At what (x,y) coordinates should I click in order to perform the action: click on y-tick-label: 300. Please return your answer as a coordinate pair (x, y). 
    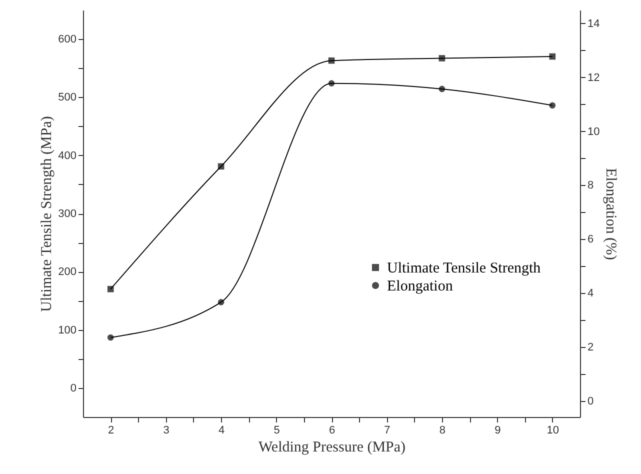
    Looking at the image, I should click on (67, 214).